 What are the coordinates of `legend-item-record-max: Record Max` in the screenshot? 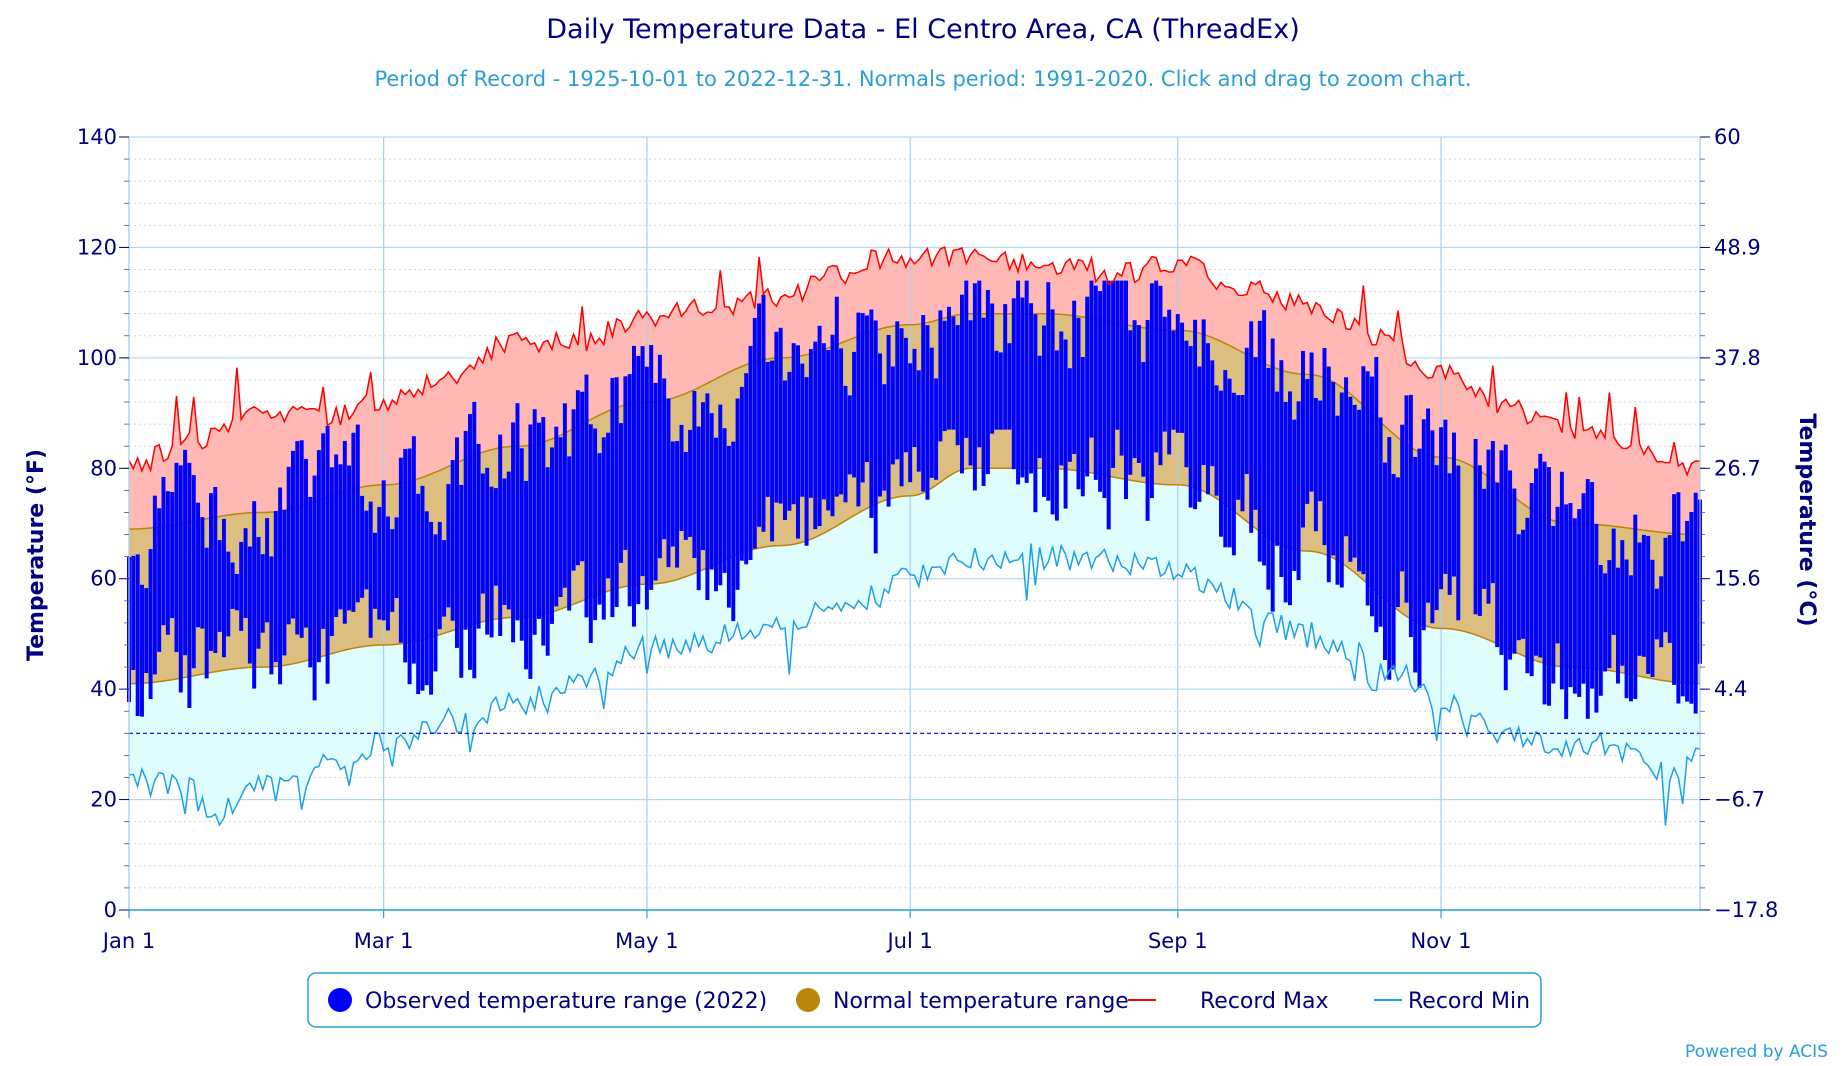 It's located at (1228, 1001).